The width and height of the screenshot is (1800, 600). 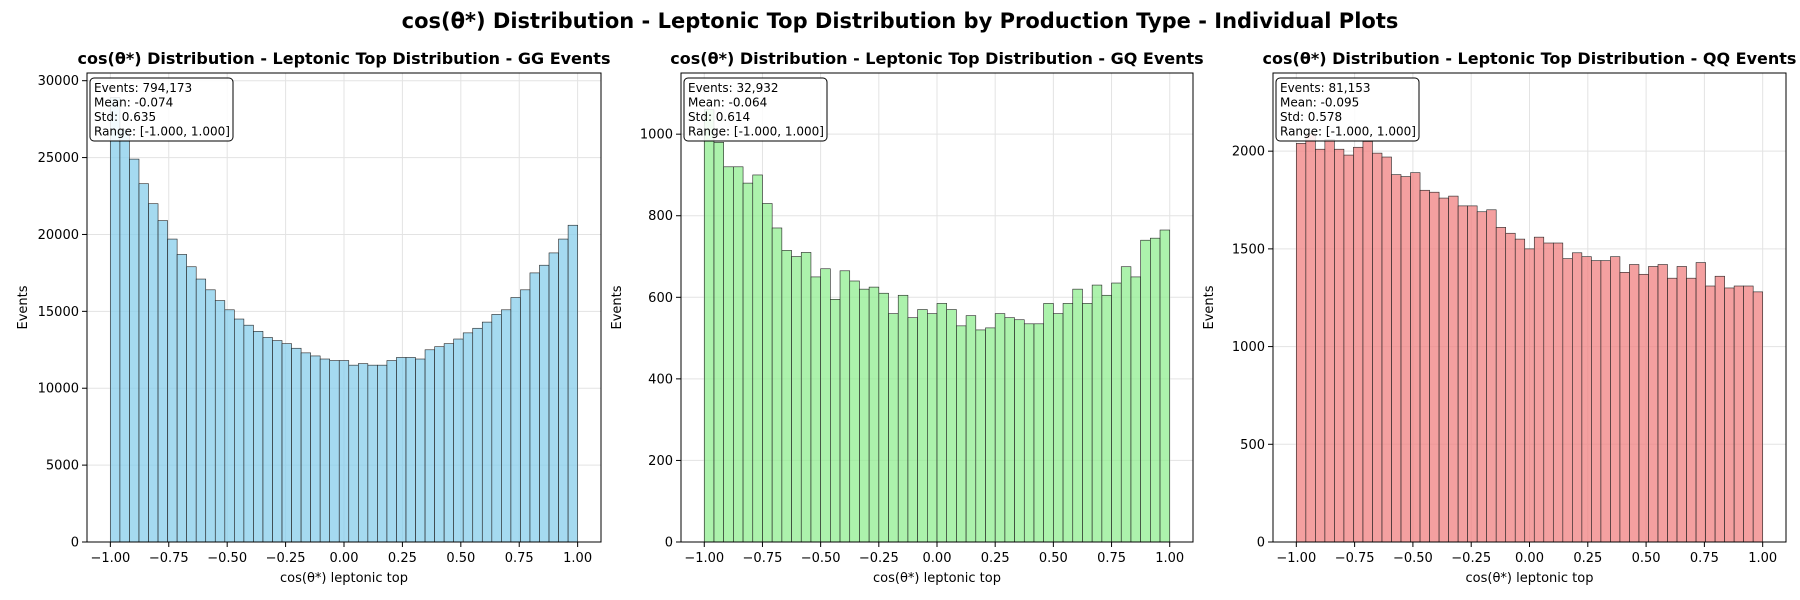 I want to click on stats-line: Events: 32,932, so click(x=733, y=88).